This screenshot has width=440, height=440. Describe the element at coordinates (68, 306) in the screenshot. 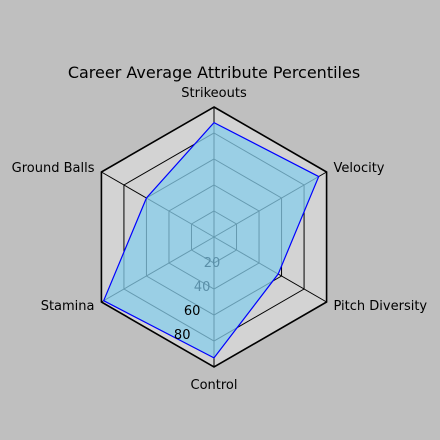

I see `axis-label-stamina: Stamina` at that location.